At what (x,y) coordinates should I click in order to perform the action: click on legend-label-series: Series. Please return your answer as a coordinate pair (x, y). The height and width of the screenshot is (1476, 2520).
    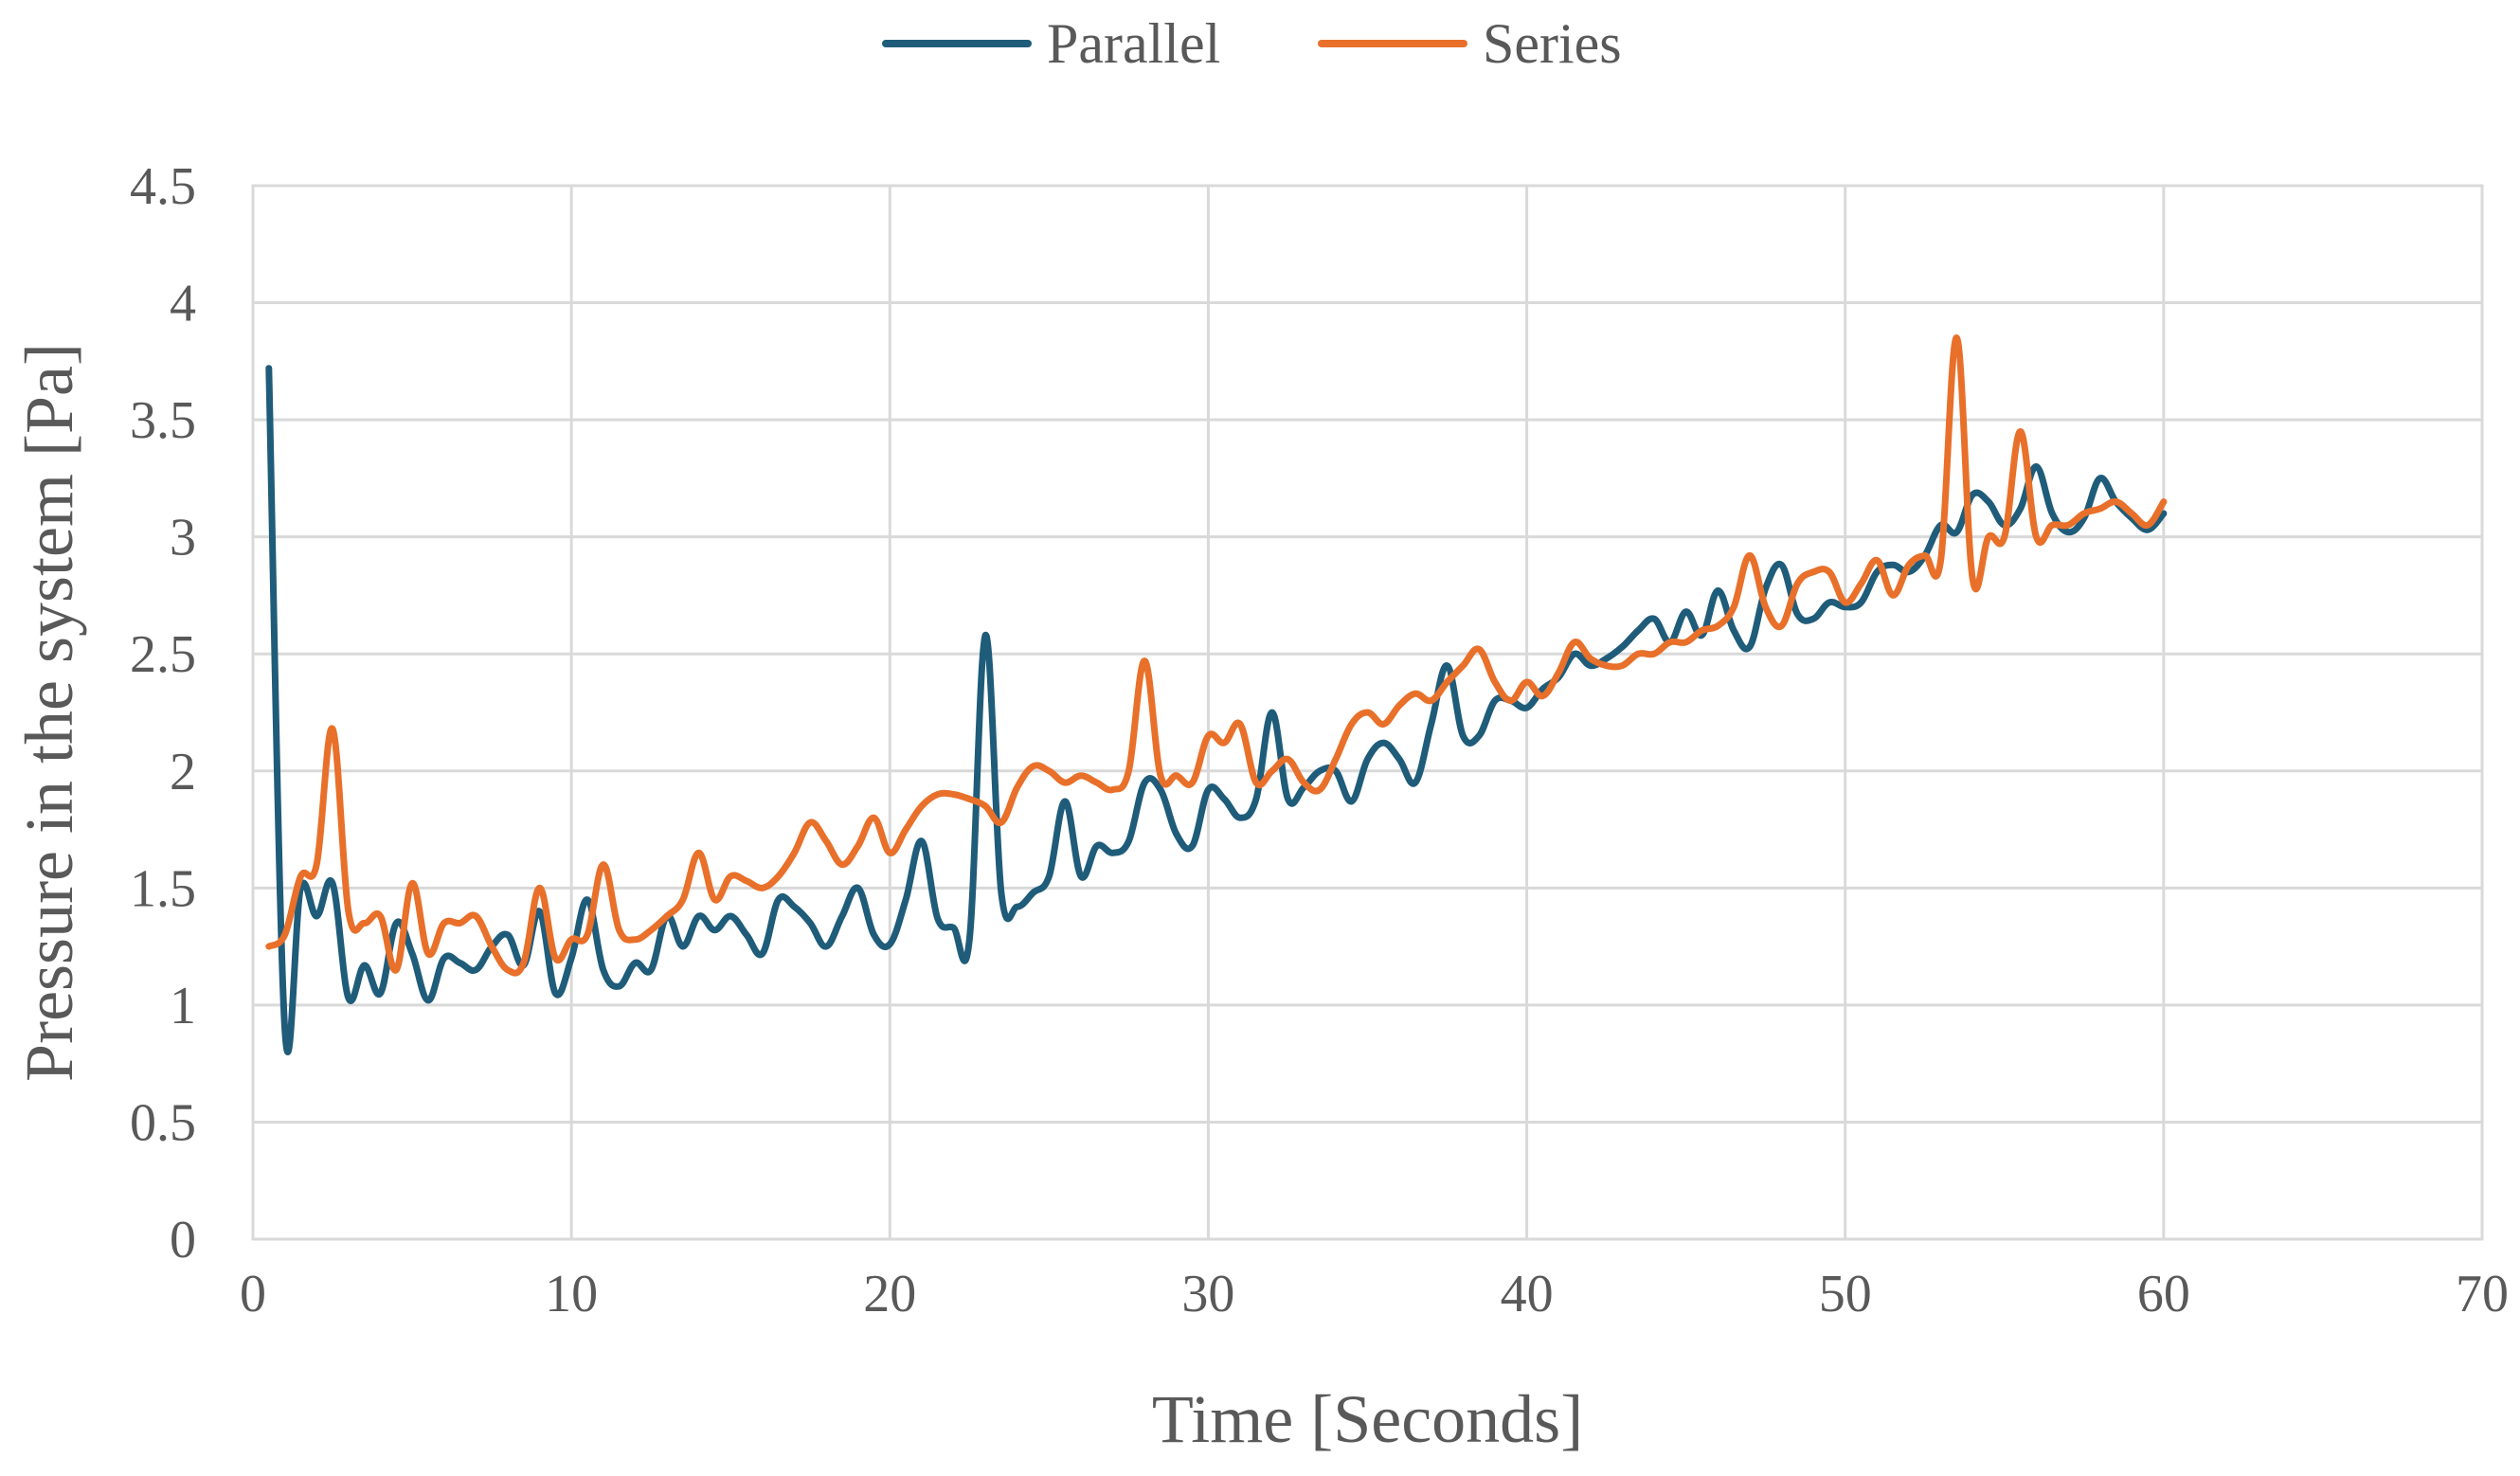
    Looking at the image, I should click on (1552, 43).